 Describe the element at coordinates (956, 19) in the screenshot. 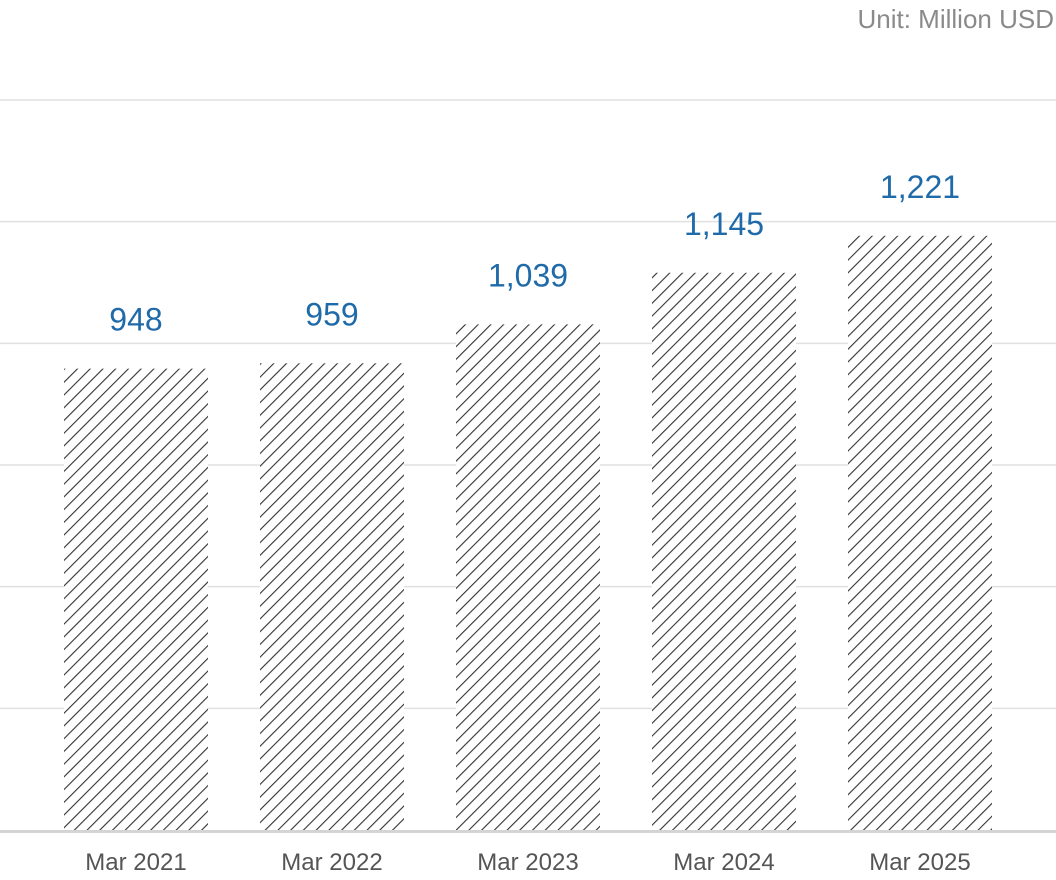

I see `unit-label: Unit: Million USD` at that location.